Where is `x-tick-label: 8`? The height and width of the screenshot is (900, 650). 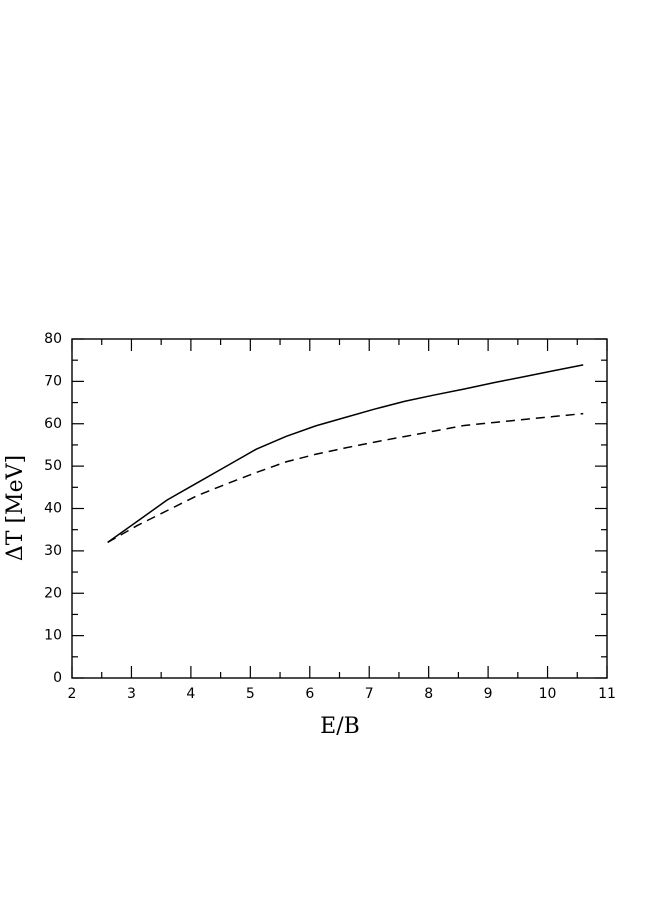 x-tick-label: 8 is located at coordinates (428, 694).